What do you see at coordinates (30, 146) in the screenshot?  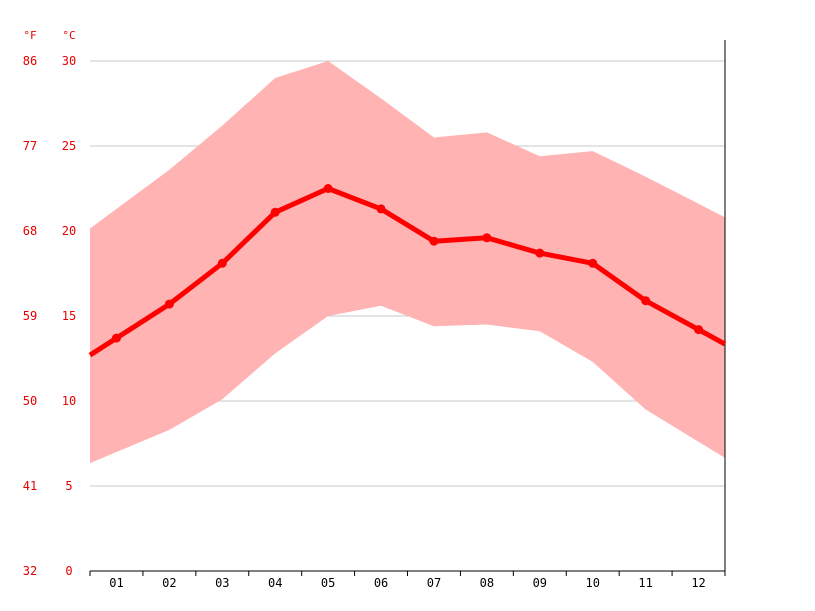 I see `fahrenheit-tick-label: 77` at bounding box center [30, 146].